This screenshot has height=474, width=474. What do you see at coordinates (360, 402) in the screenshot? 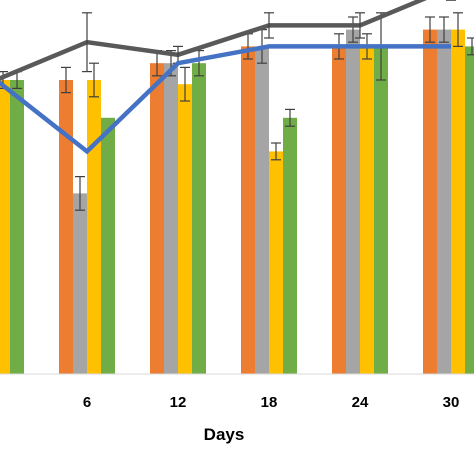
I see `x-tick-label-24: 24` at bounding box center [360, 402].